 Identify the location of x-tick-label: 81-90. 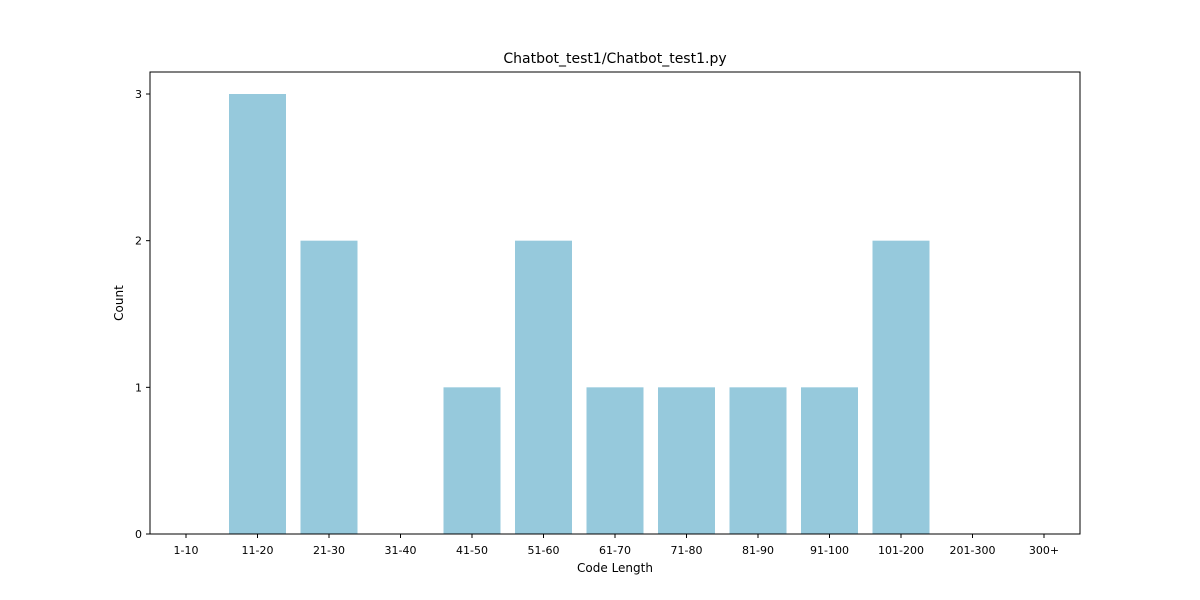
(758, 550).